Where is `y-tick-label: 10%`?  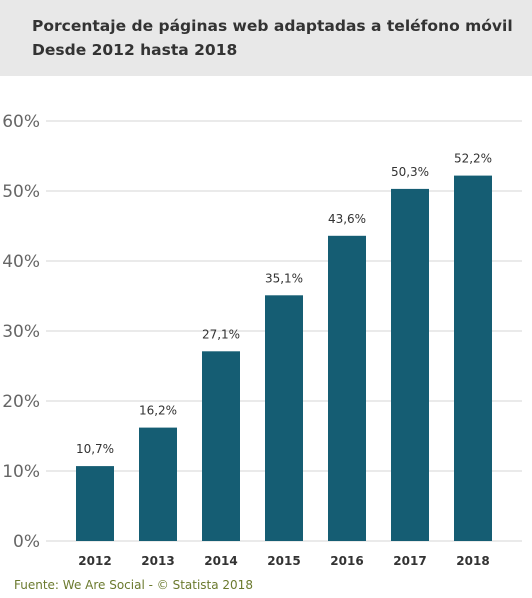
y-tick-label: 10% is located at coordinates (21, 472).